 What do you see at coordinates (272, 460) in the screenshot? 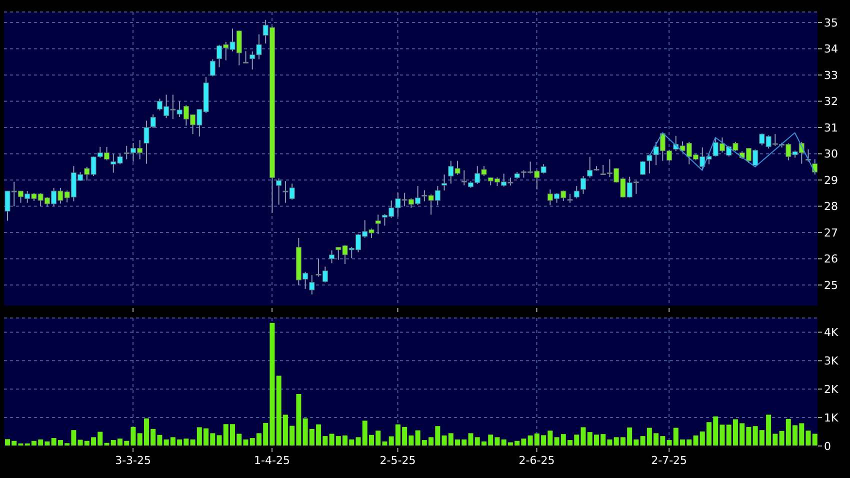
I see `x-tick-label: 1-4-25` at bounding box center [272, 460].